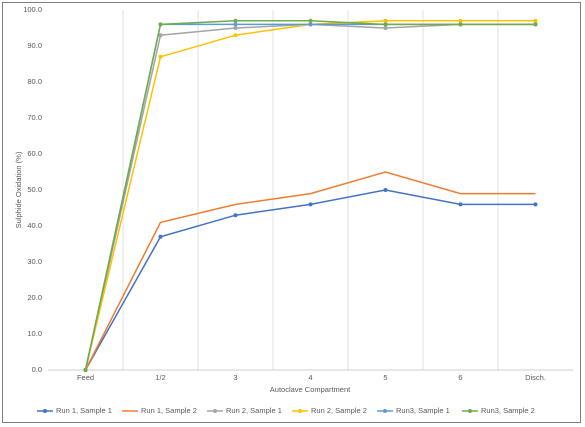 The image size is (585, 427). I want to click on x-tick-label: 1/2, so click(160, 377).